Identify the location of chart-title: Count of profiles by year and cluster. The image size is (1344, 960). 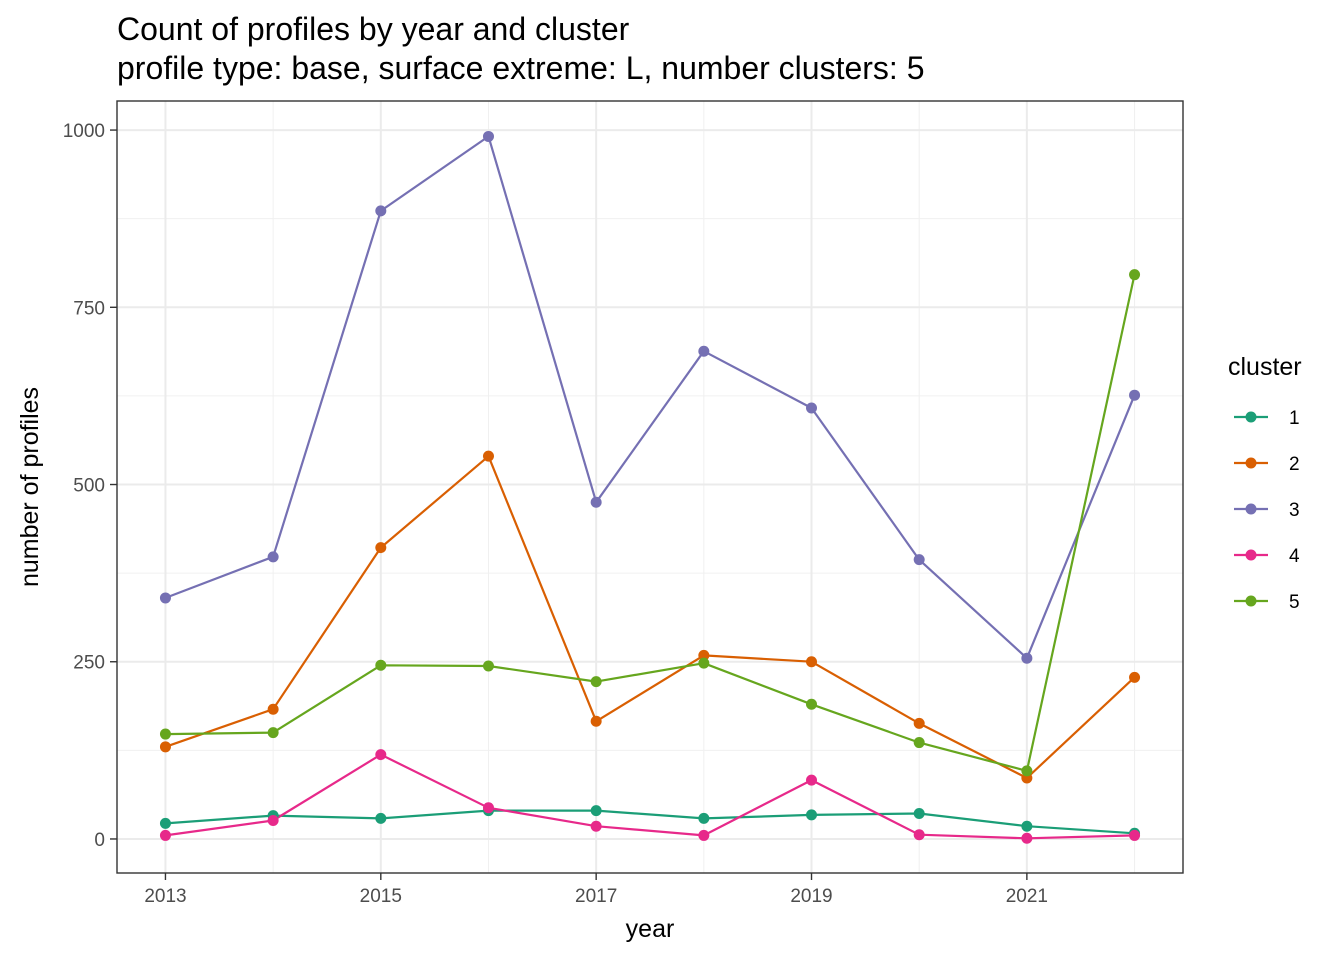
(373, 29).